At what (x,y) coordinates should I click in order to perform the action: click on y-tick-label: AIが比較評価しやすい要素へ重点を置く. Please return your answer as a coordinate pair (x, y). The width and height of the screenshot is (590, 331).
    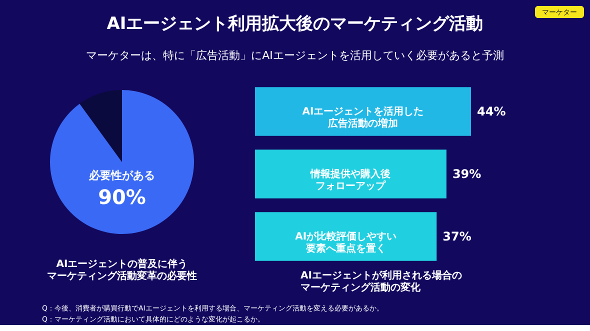
    Looking at the image, I should click on (346, 242).